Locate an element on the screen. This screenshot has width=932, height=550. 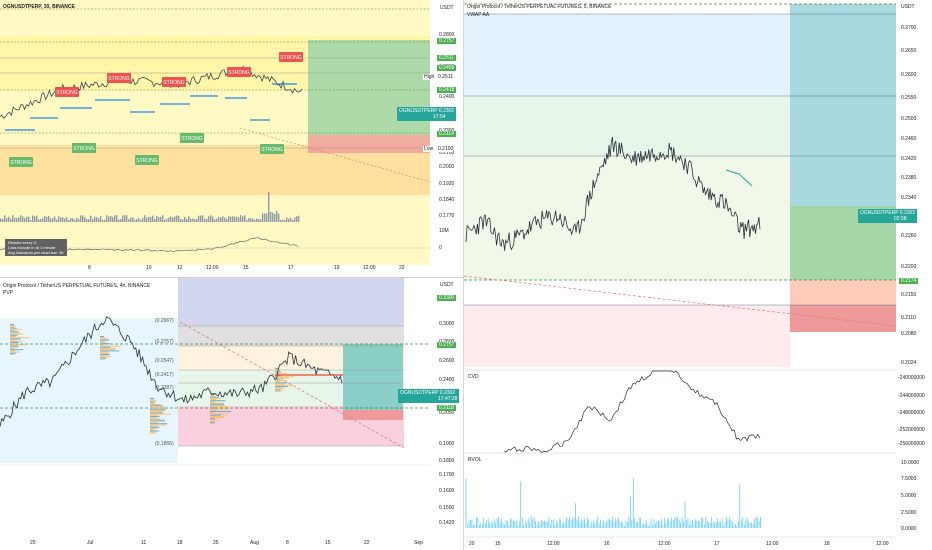
price-tick: 0.2260 is located at coordinates (909, 236).